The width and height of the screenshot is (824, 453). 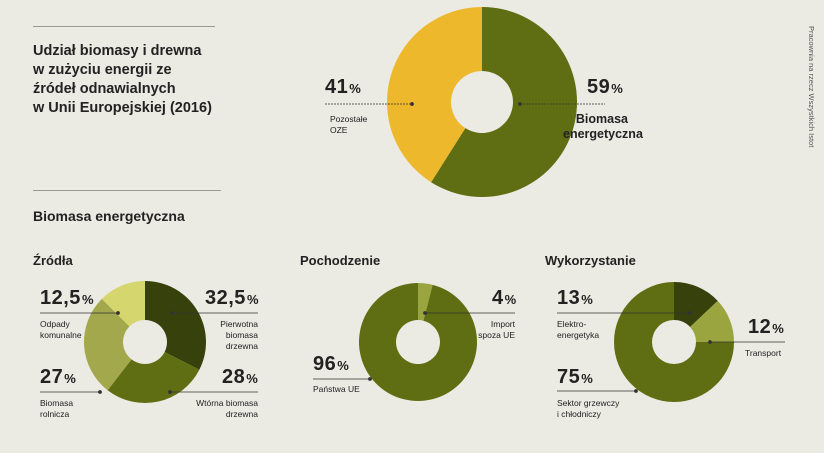 What do you see at coordinates (153, 377) in the screenshot?
I see `slice-wtorna` at bounding box center [153, 377].